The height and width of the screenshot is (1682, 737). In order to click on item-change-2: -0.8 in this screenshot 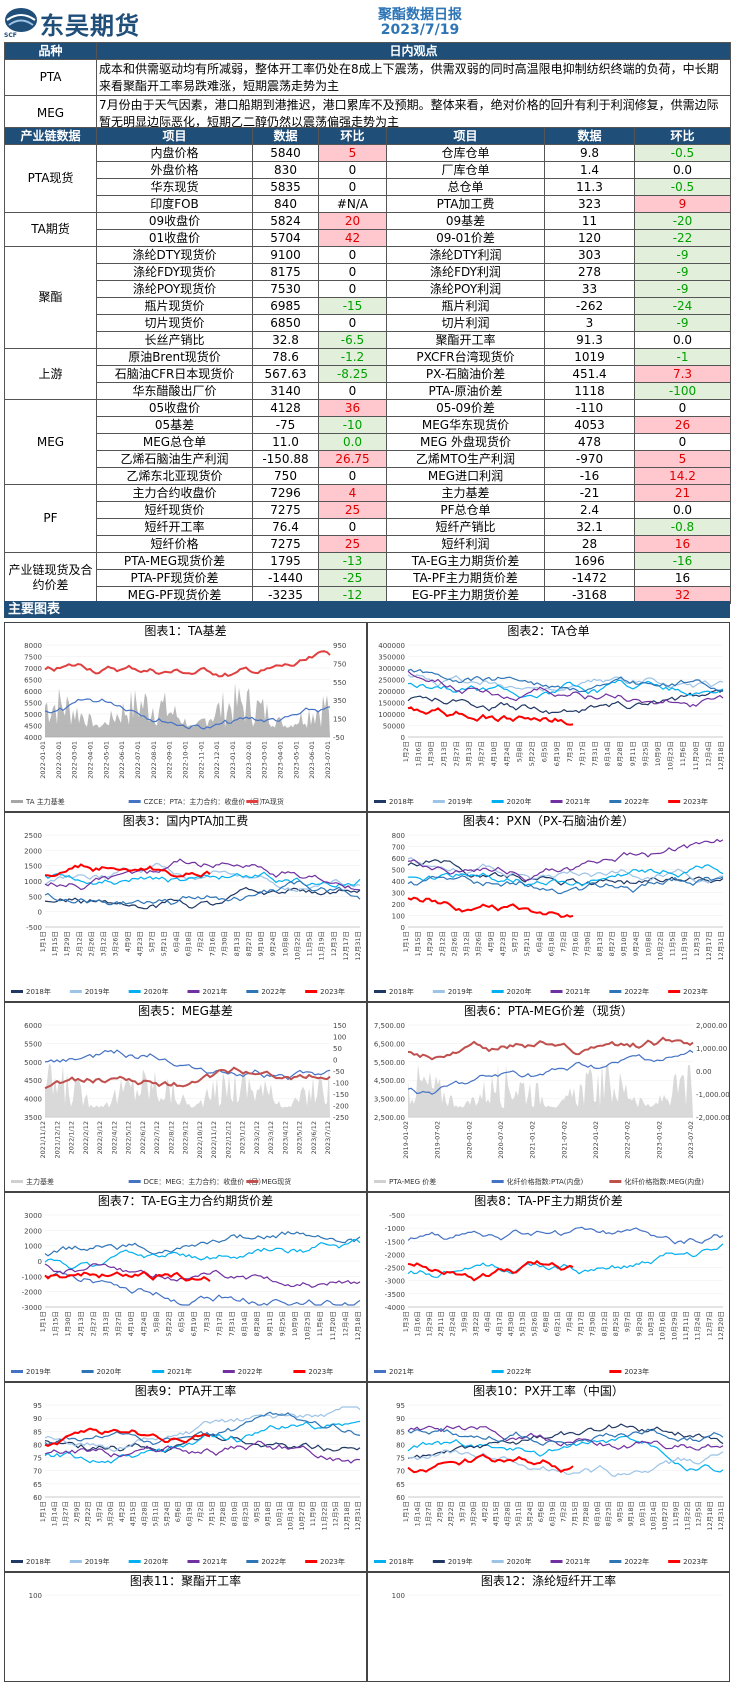, I will do `click(682, 527)`.